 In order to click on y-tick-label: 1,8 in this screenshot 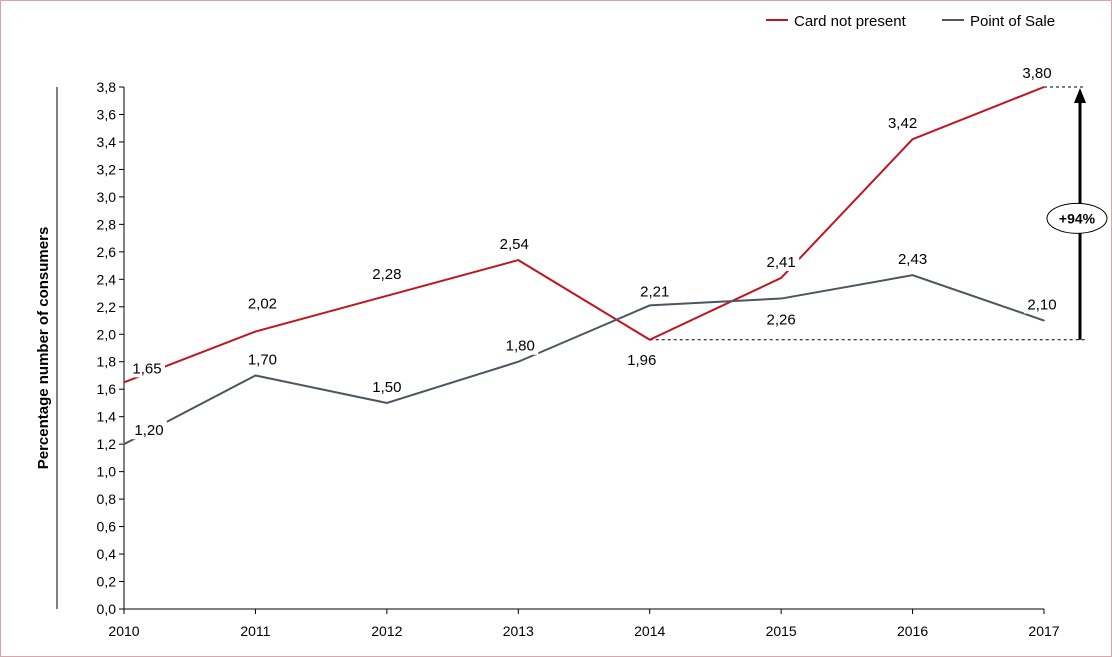, I will do `click(107, 362)`.